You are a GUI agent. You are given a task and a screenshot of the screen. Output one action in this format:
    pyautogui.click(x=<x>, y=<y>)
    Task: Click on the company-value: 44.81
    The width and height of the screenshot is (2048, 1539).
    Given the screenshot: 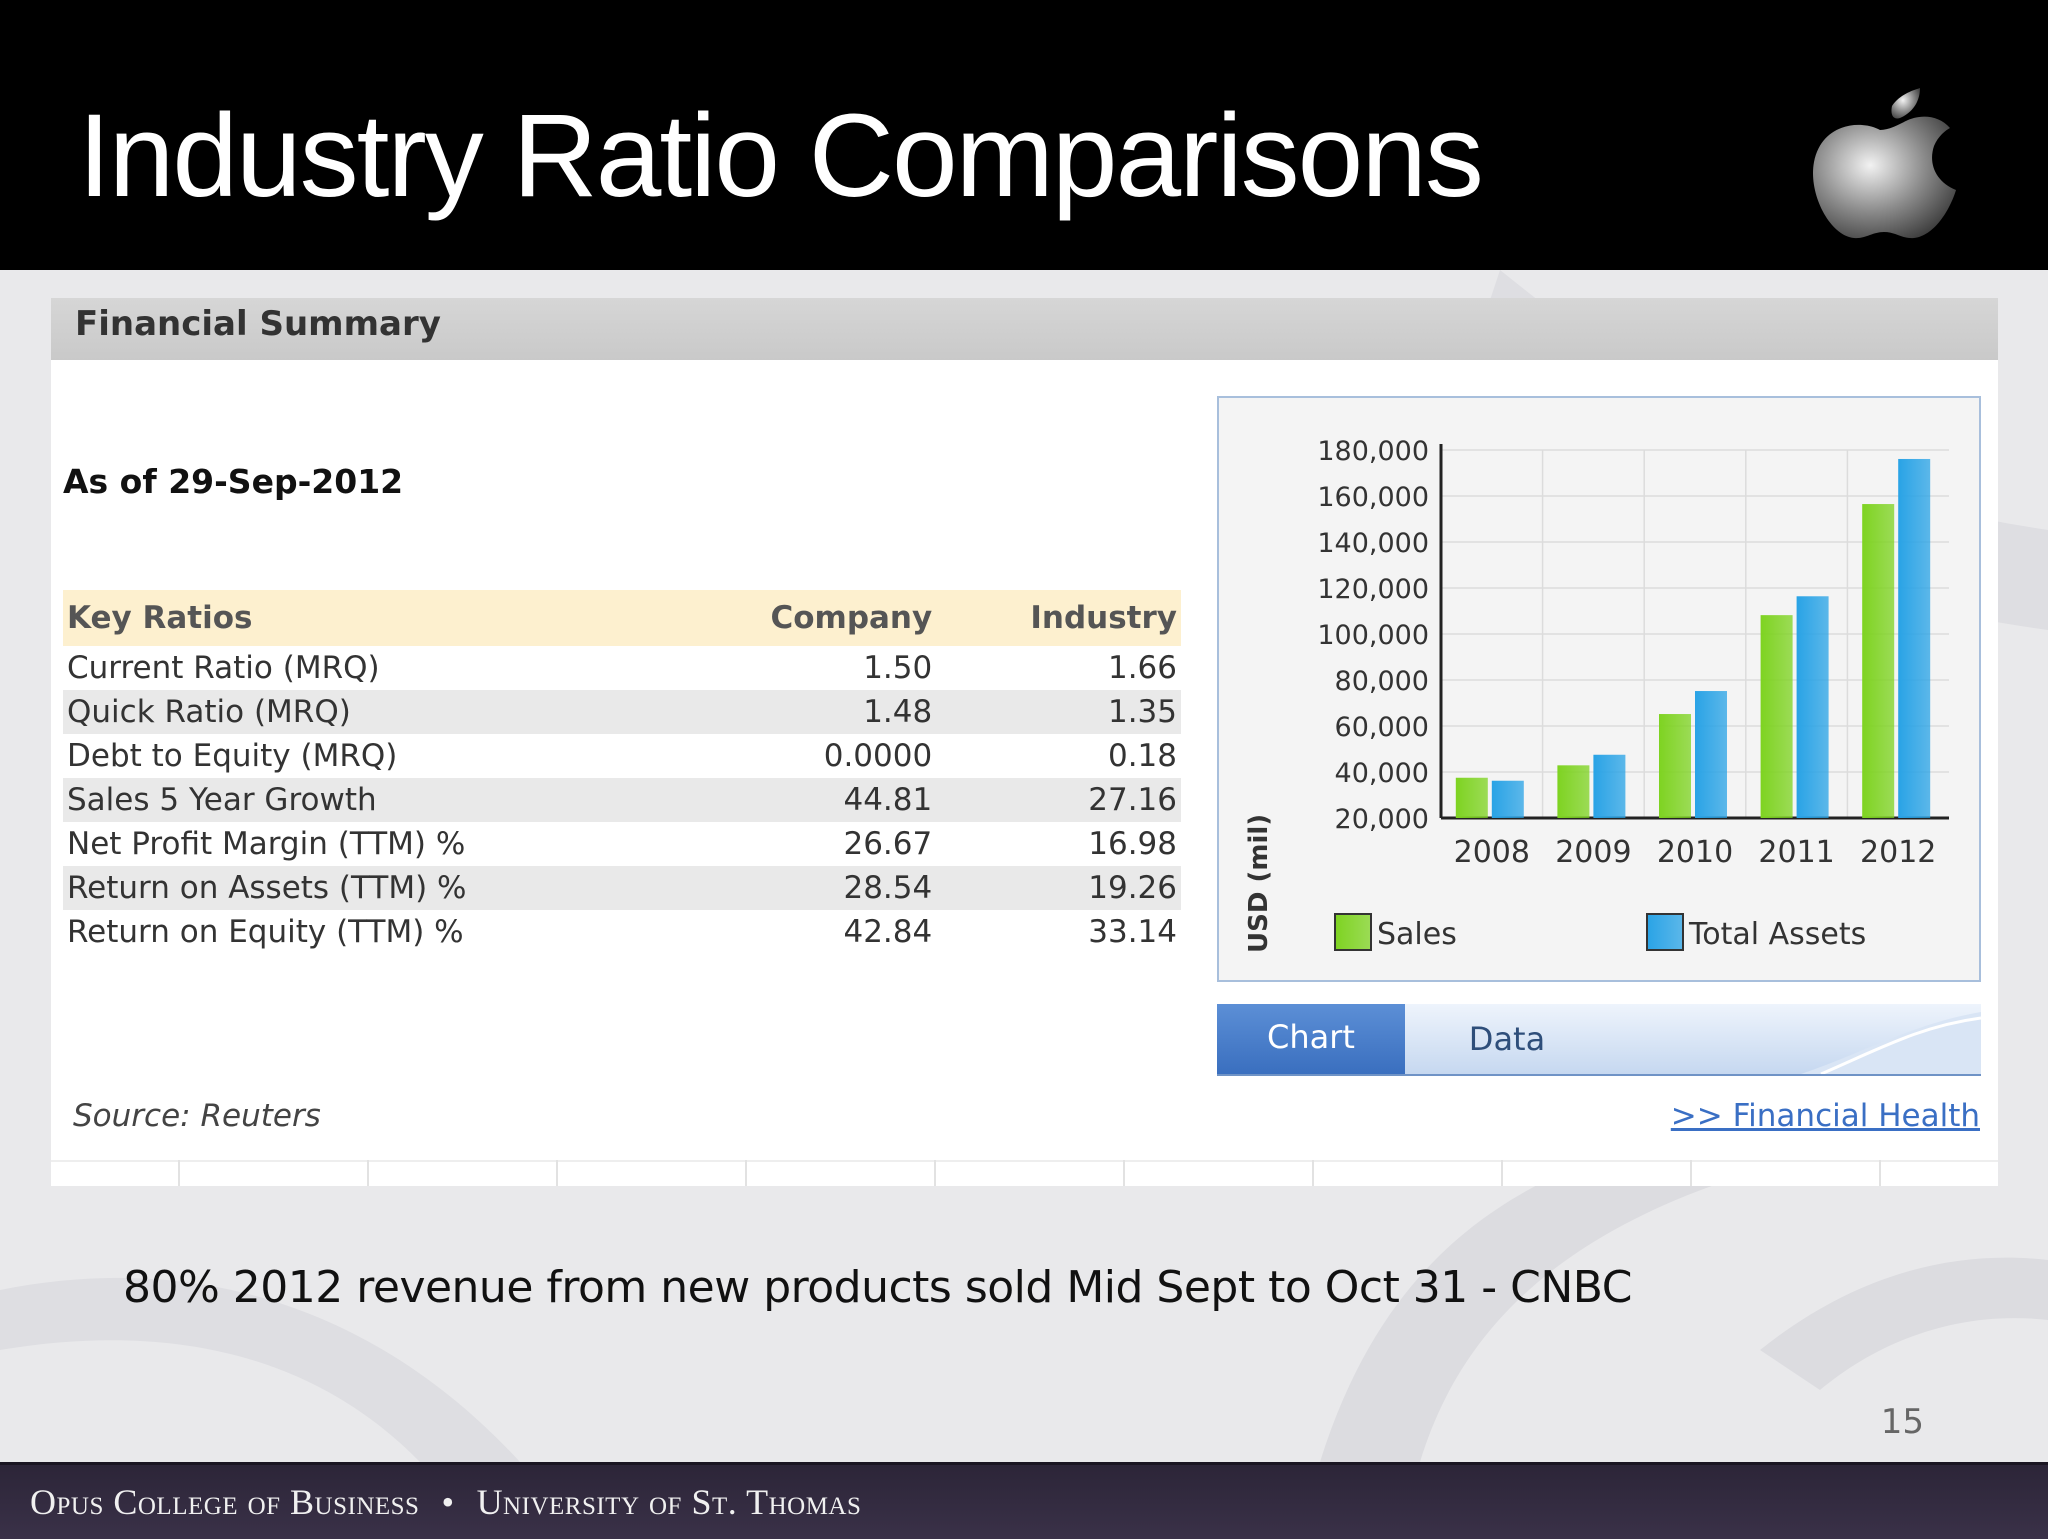 What is the action you would take?
    pyautogui.click(x=776, y=800)
    